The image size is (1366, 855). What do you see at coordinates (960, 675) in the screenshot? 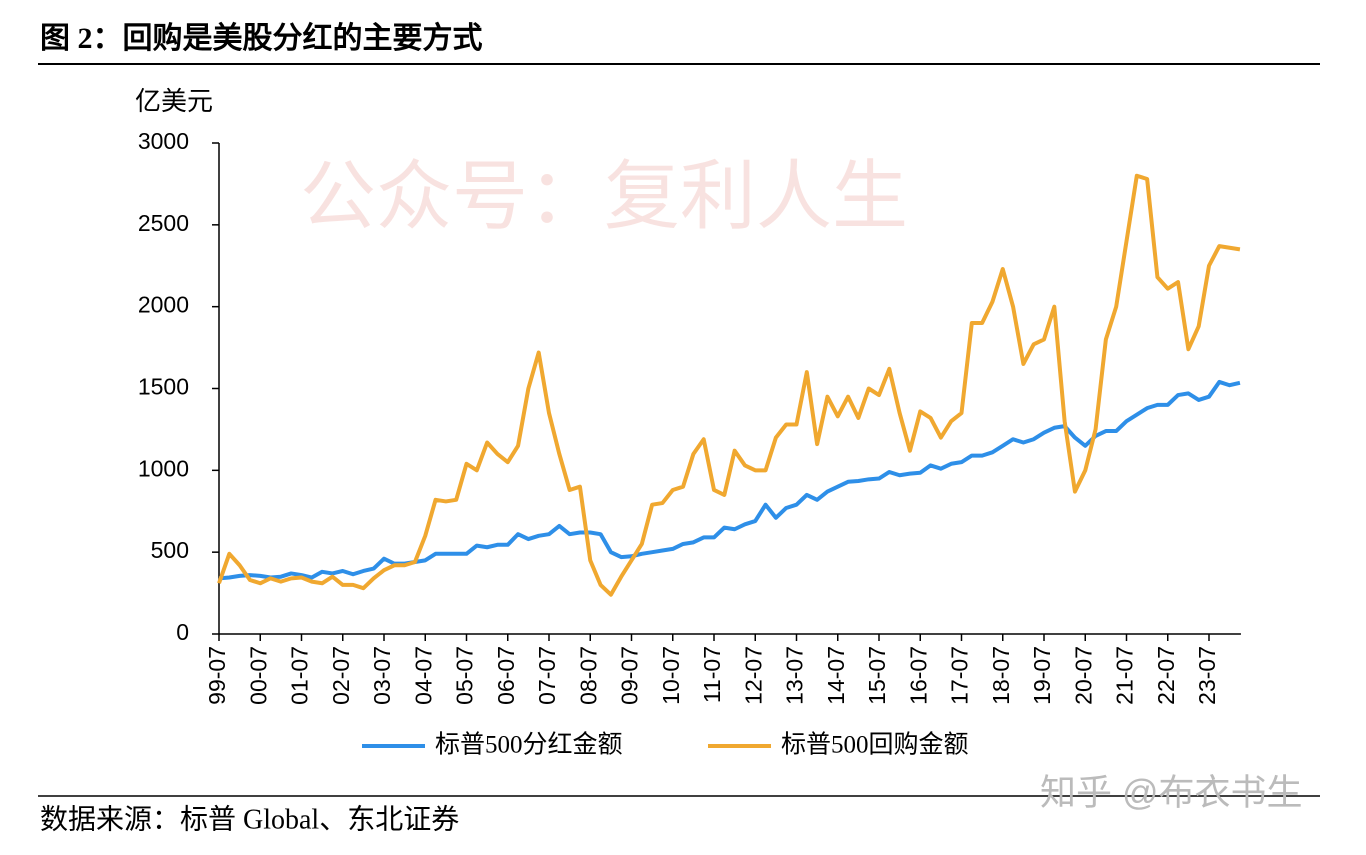
I see `x-tick-label: 17-07` at bounding box center [960, 675].